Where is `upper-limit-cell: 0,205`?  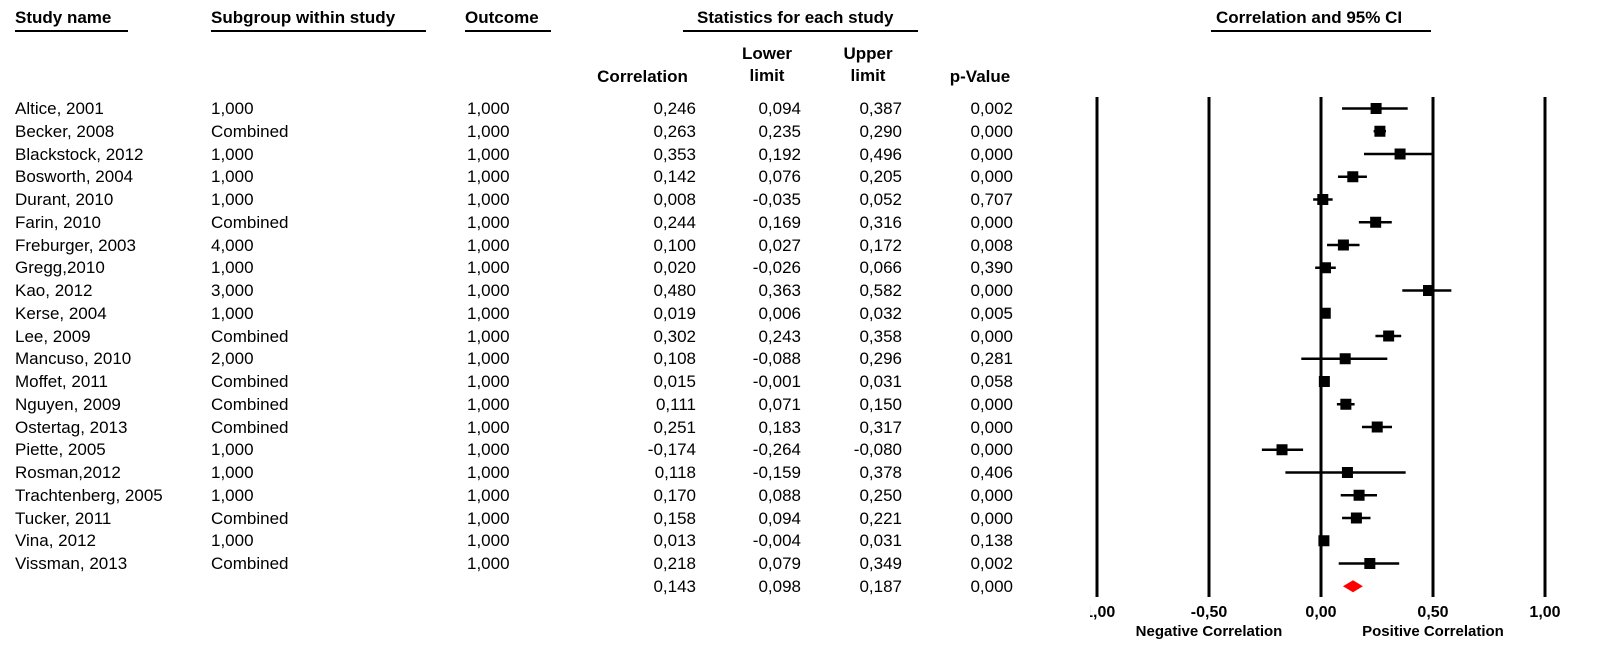
upper-limit-cell: 0,205 is located at coordinates (880, 177).